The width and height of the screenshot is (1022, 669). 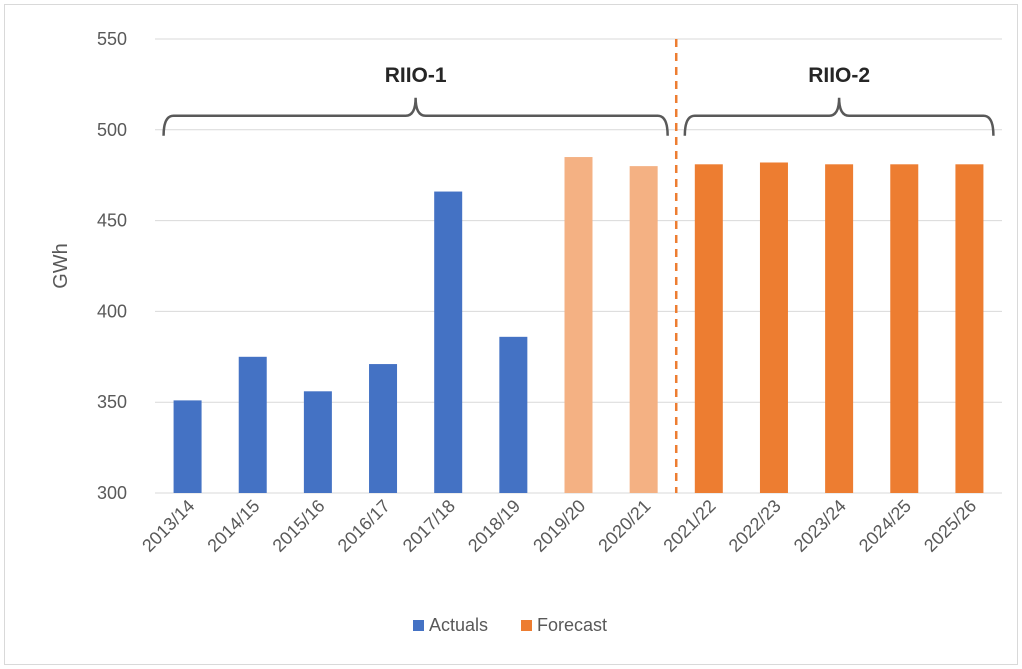 I want to click on y-tick-label: 550, so click(x=112, y=39).